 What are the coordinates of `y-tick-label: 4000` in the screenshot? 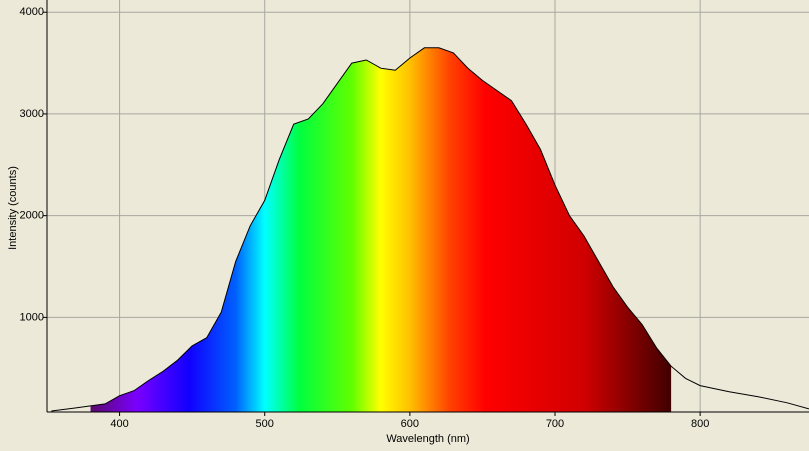 It's located at (32, 12).